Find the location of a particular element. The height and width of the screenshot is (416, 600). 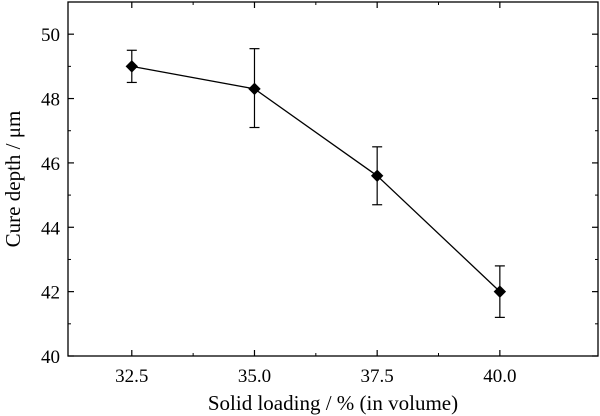

y-tick-label: 40 is located at coordinates (50, 357).